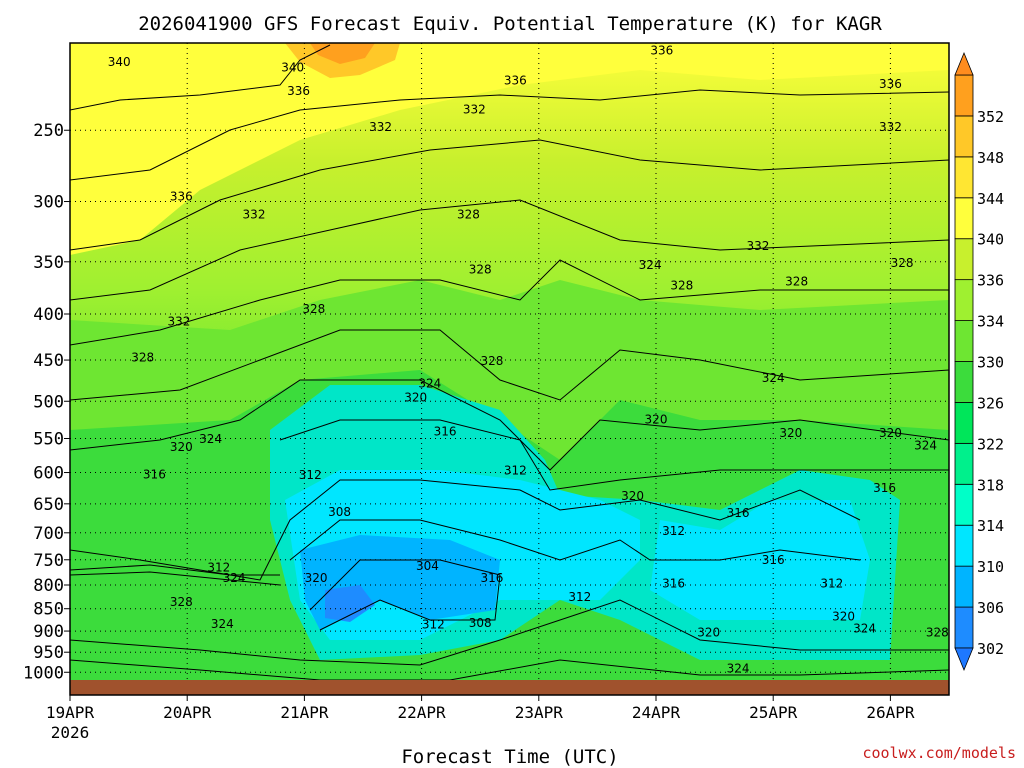  I want to click on contour-label: 304, so click(427, 566).